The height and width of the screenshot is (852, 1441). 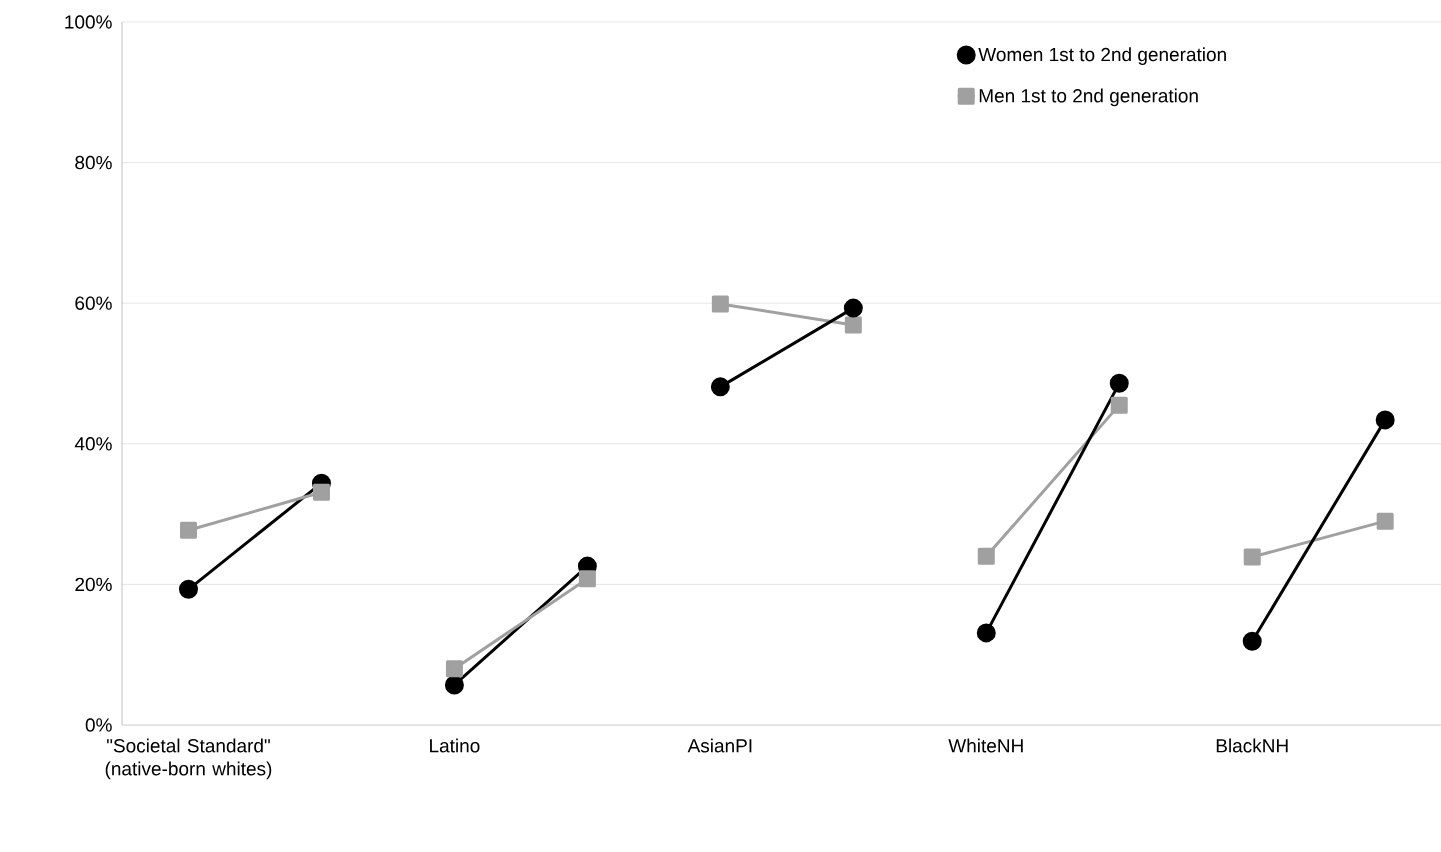 What do you see at coordinates (93, 303) in the screenshot?
I see `y-tick-label: 60%` at bounding box center [93, 303].